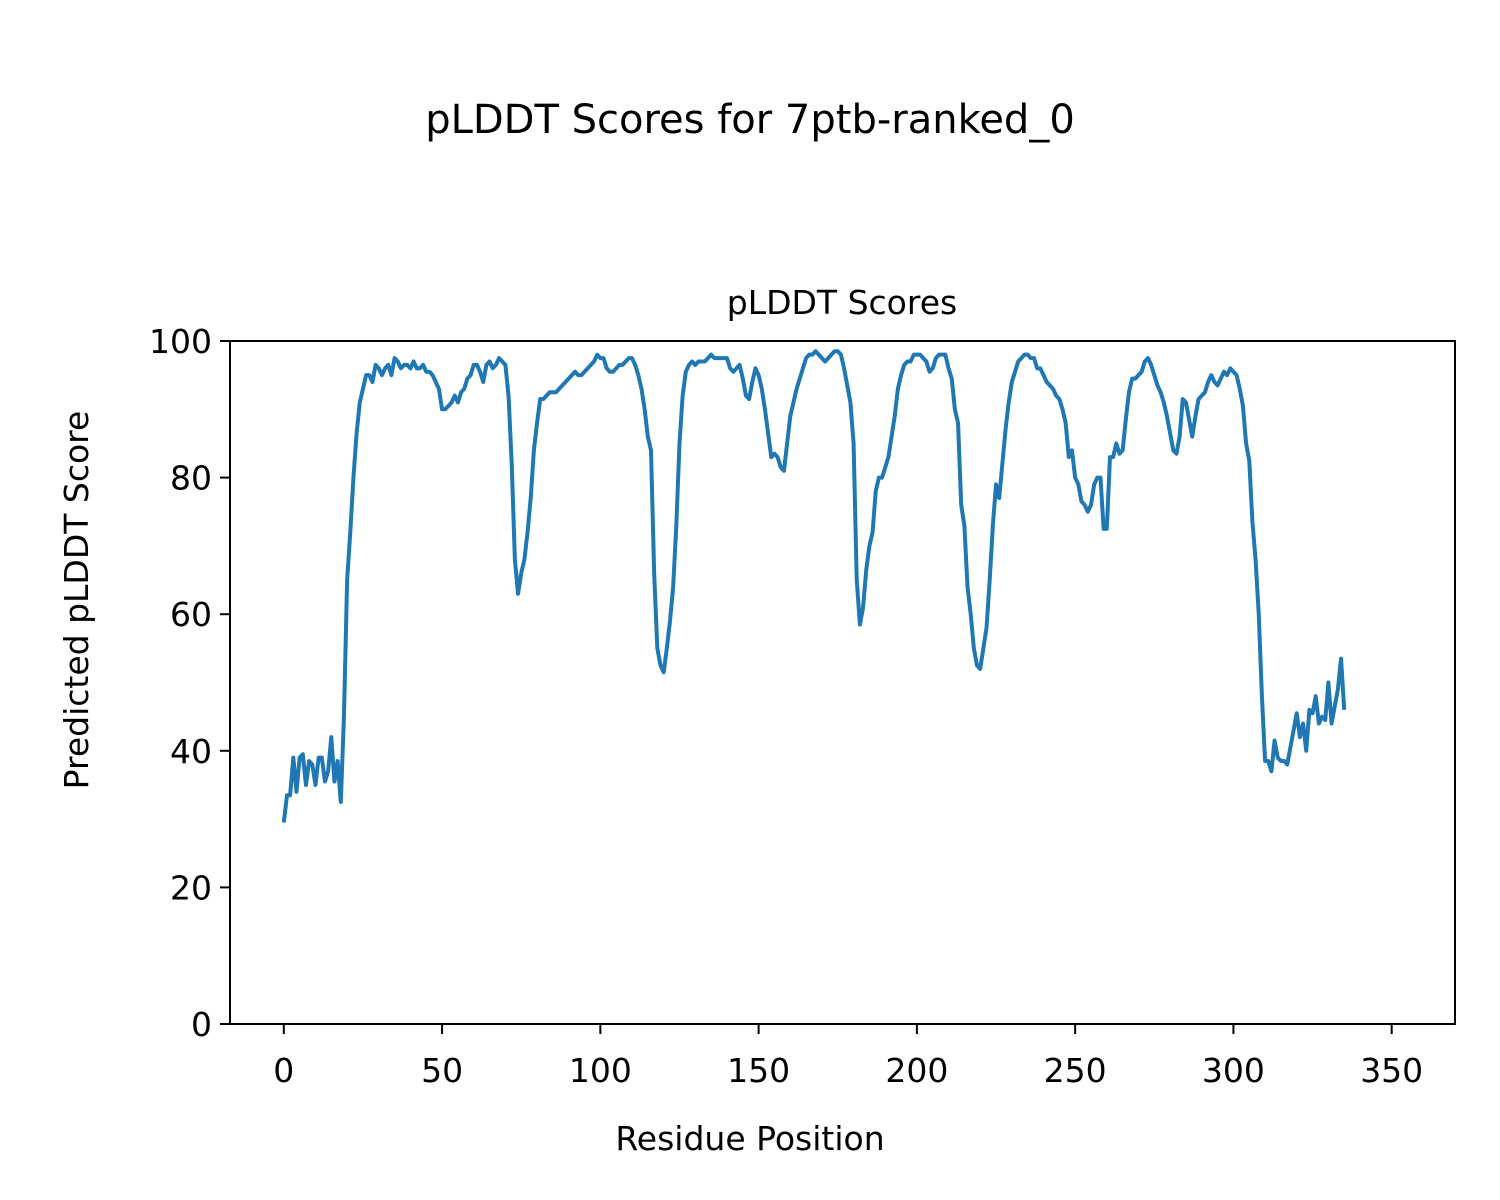 The width and height of the screenshot is (1500, 1200). I want to click on y-tick-label: 0, so click(201, 1024).